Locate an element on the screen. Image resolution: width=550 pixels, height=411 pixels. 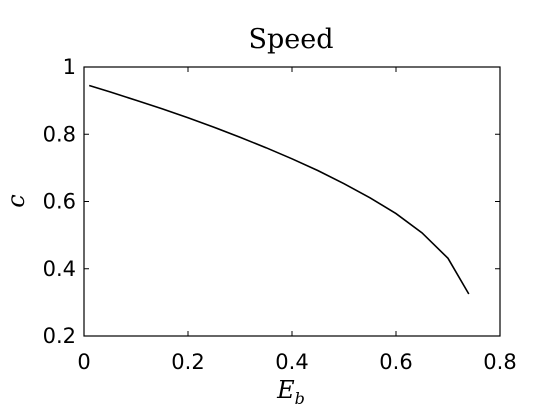
y-axis-label: c is located at coordinates (16, 200).